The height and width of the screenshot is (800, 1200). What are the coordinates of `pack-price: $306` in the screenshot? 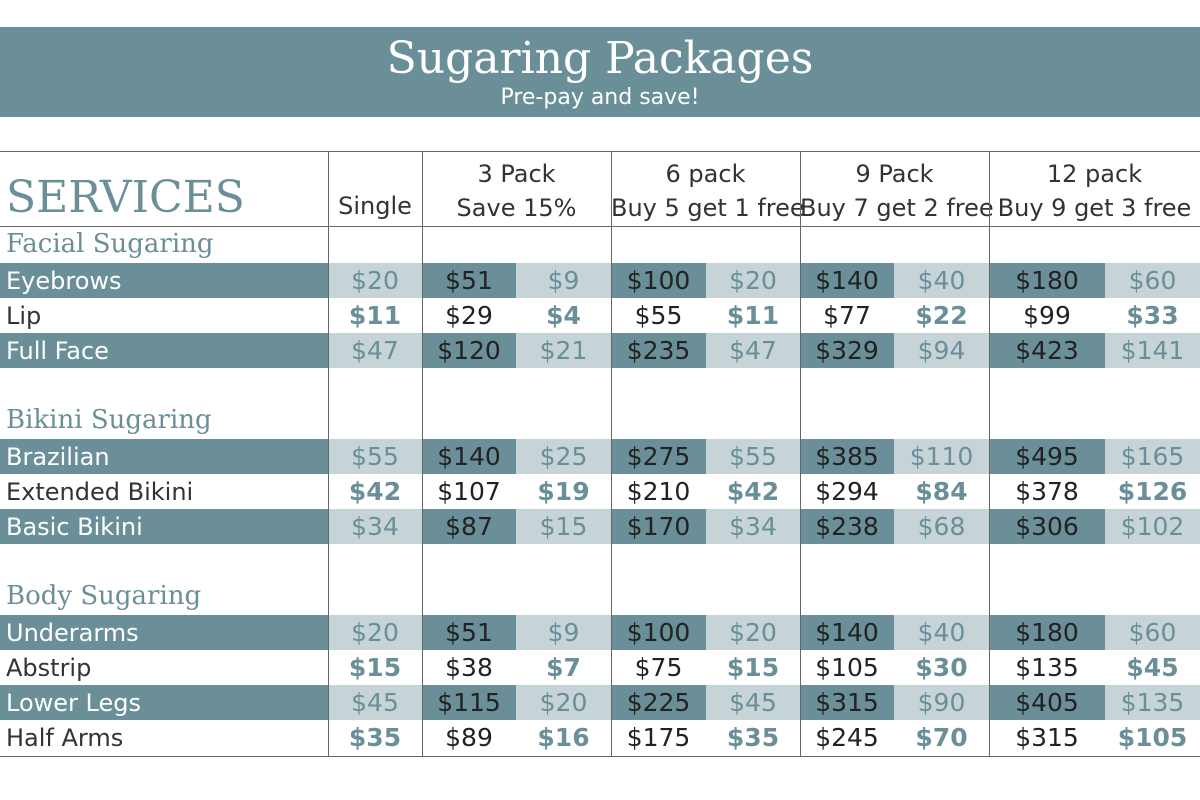 It's located at (1047, 526).